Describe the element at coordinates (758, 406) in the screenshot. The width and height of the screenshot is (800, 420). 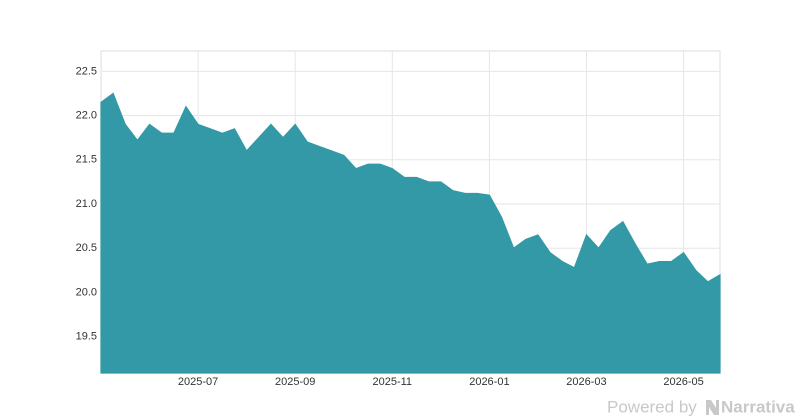
I see `footer-brand: Narrativa` at that location.